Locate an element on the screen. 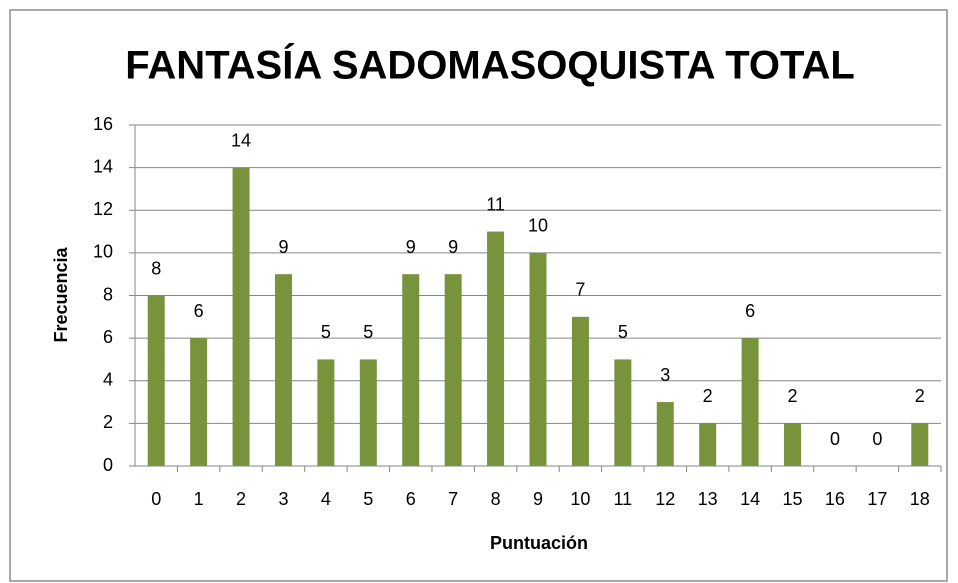 This screenshot has height=583, width=958. data-label: 10 is located at coordinates (538, 226).